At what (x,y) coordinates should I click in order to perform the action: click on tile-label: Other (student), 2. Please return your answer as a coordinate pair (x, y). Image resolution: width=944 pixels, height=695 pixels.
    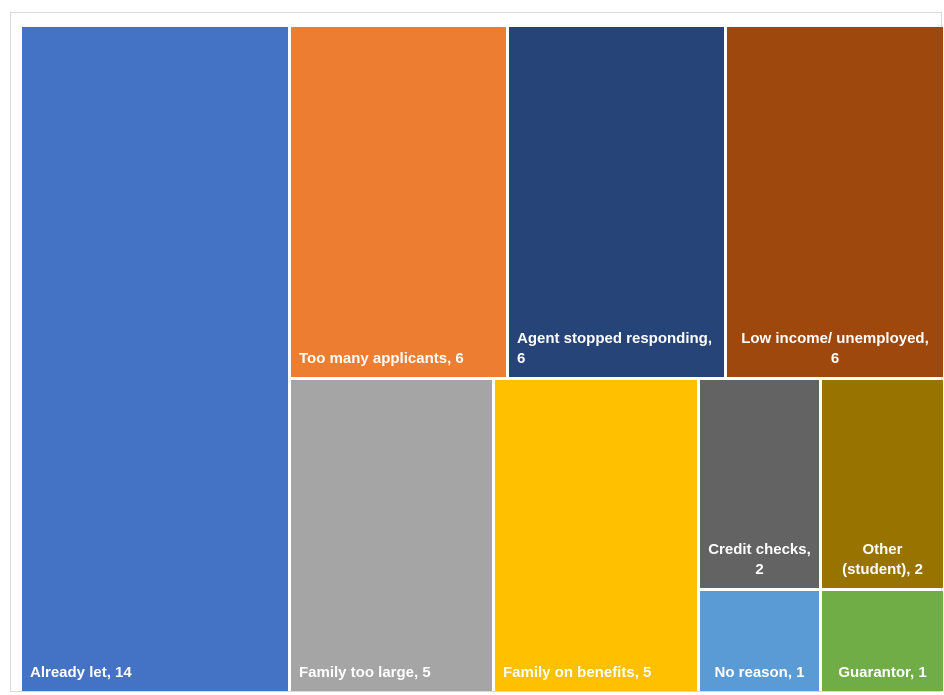
    Looking at the image, I should click on (882, 559).